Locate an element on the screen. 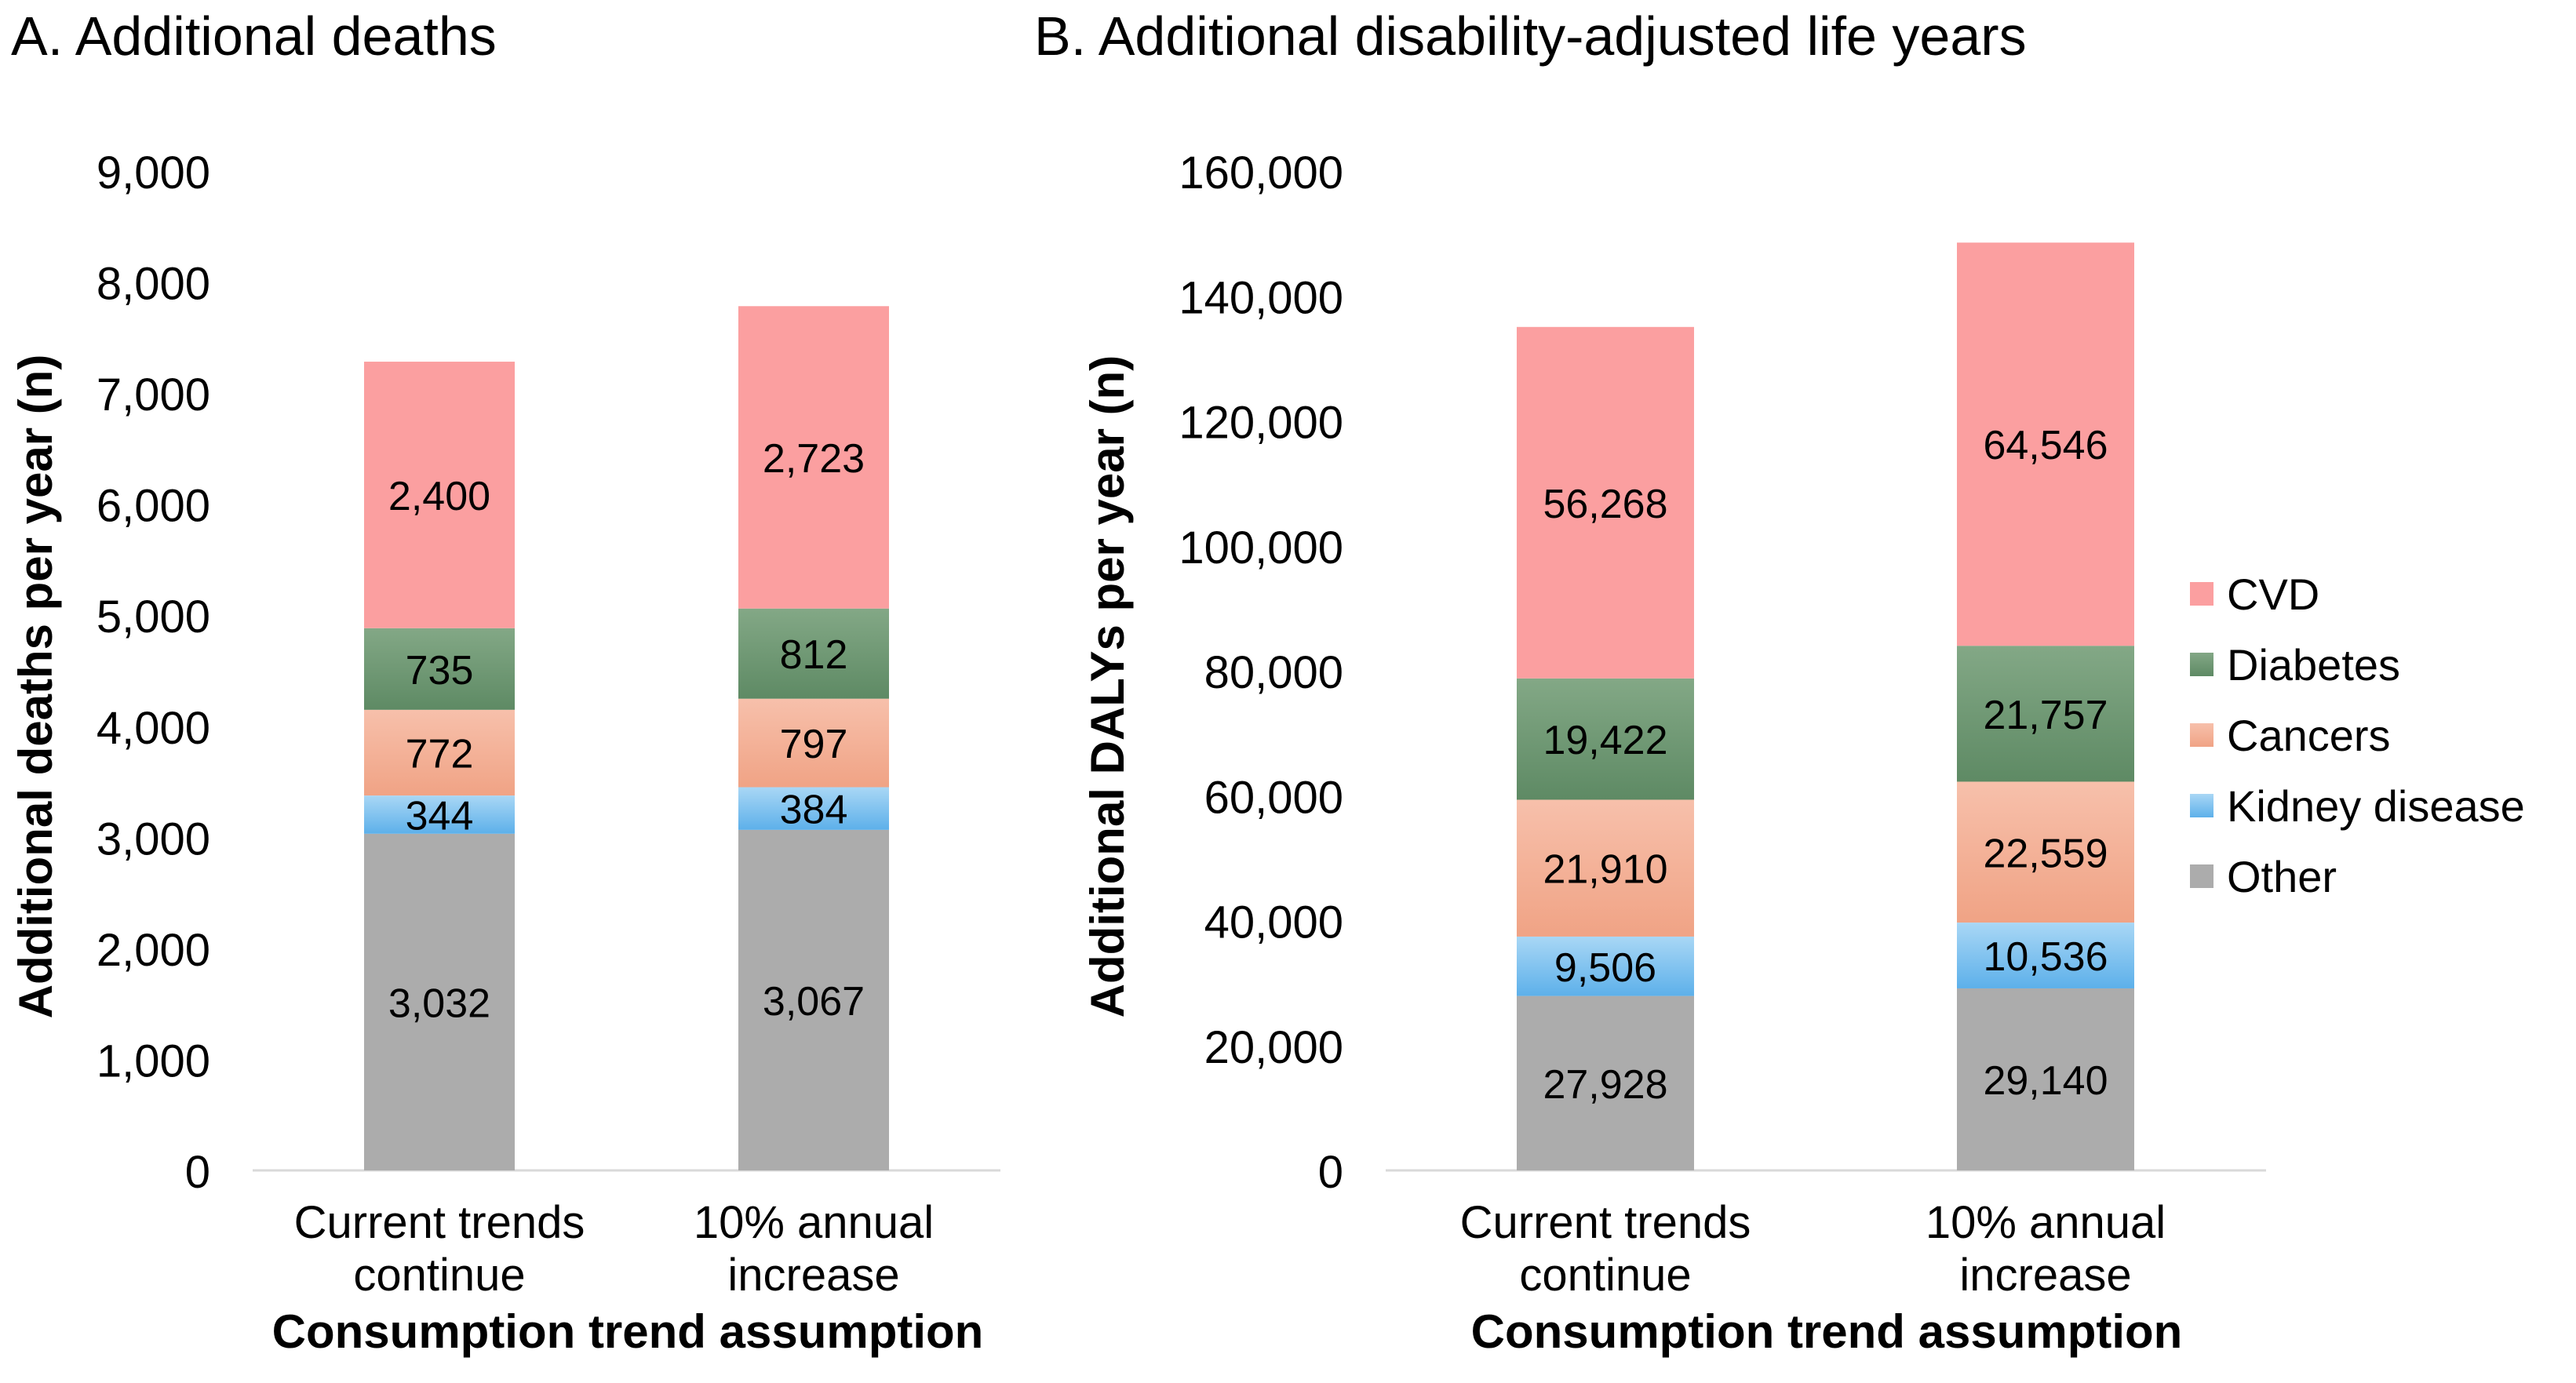  panel-b-data-label-diabetes-1: 19,422 is located at coordinates (1605, 740).